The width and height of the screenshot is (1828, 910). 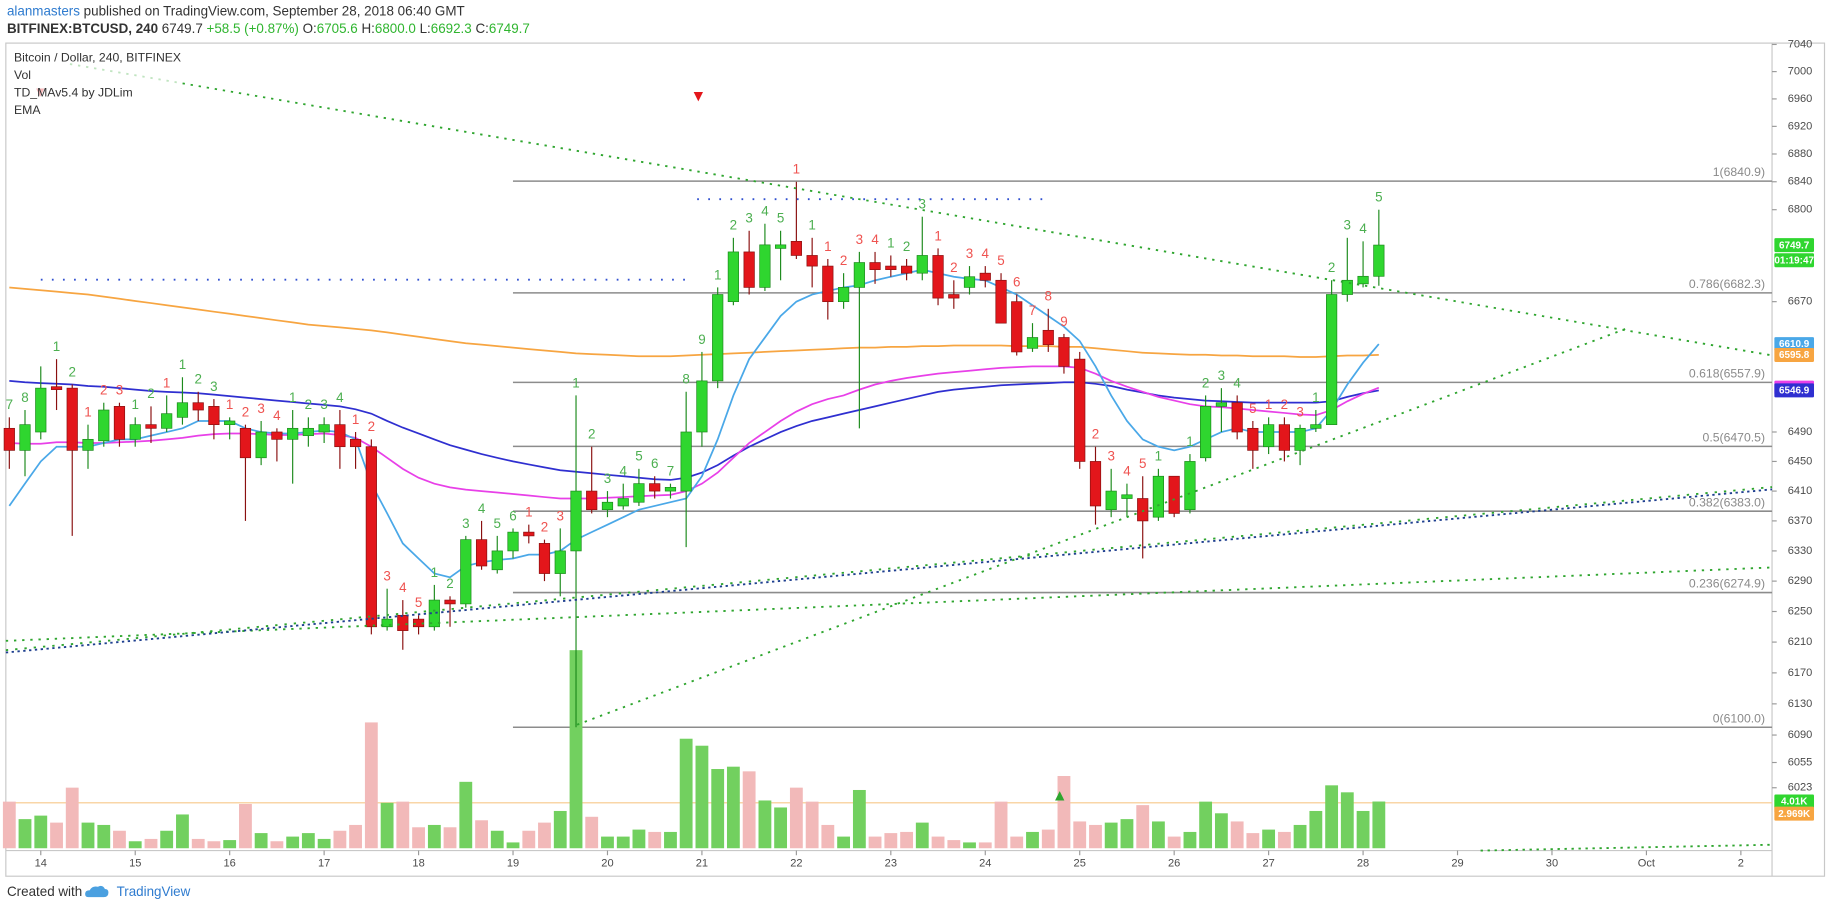 I want to click on author: alanmasters, so click(x=43, y=10).